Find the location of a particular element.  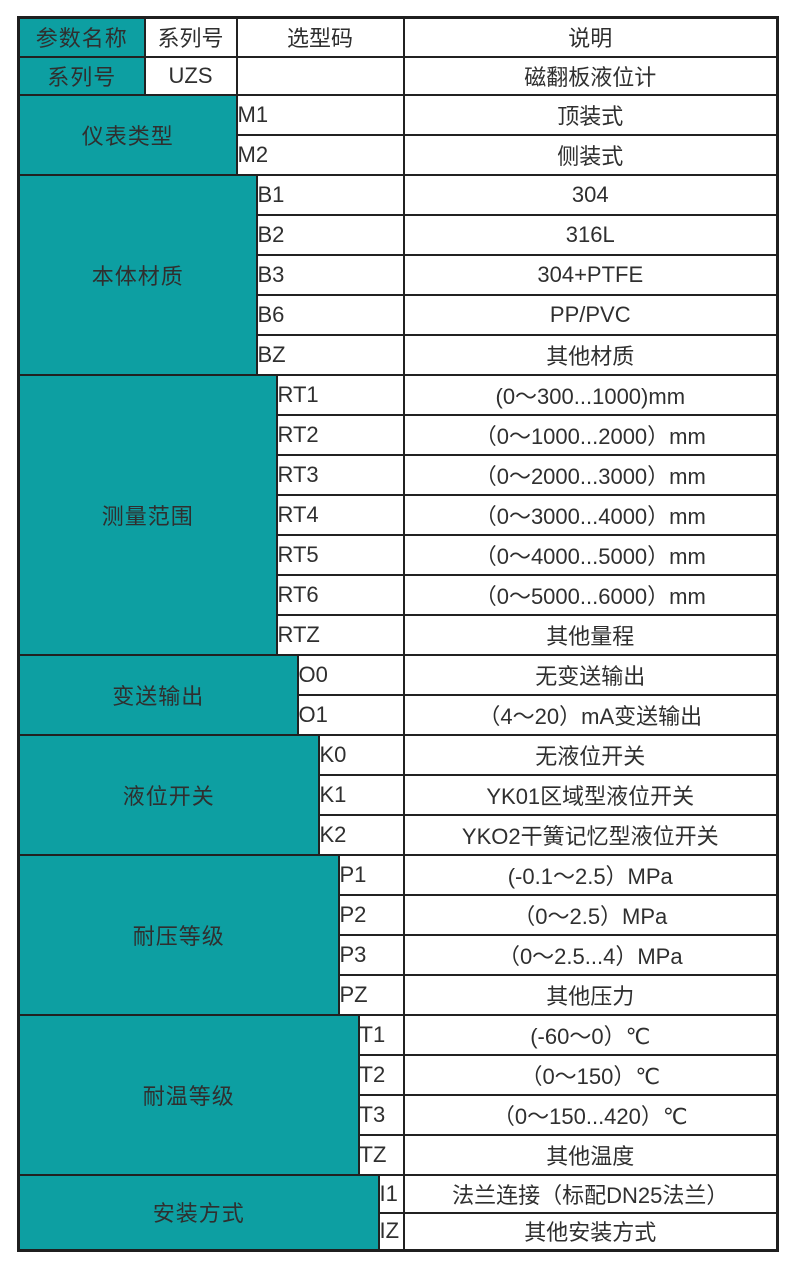

code-cell: TZ is located at coordinates (381, 1154).